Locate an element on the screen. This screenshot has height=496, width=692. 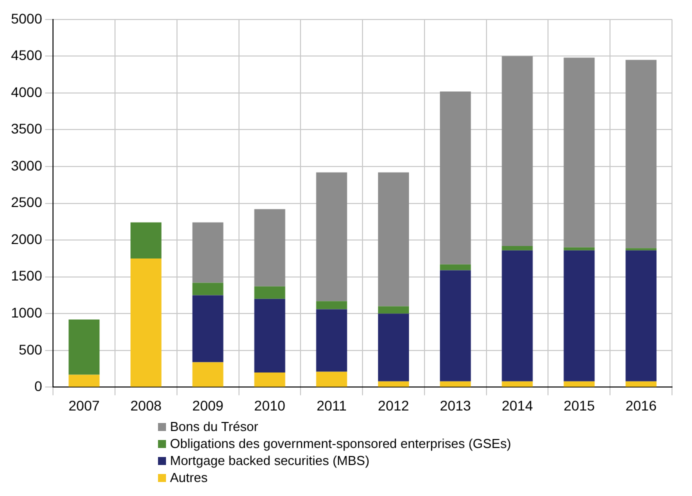
y-tick-label: 2000 is located at coordinates (26, 238).